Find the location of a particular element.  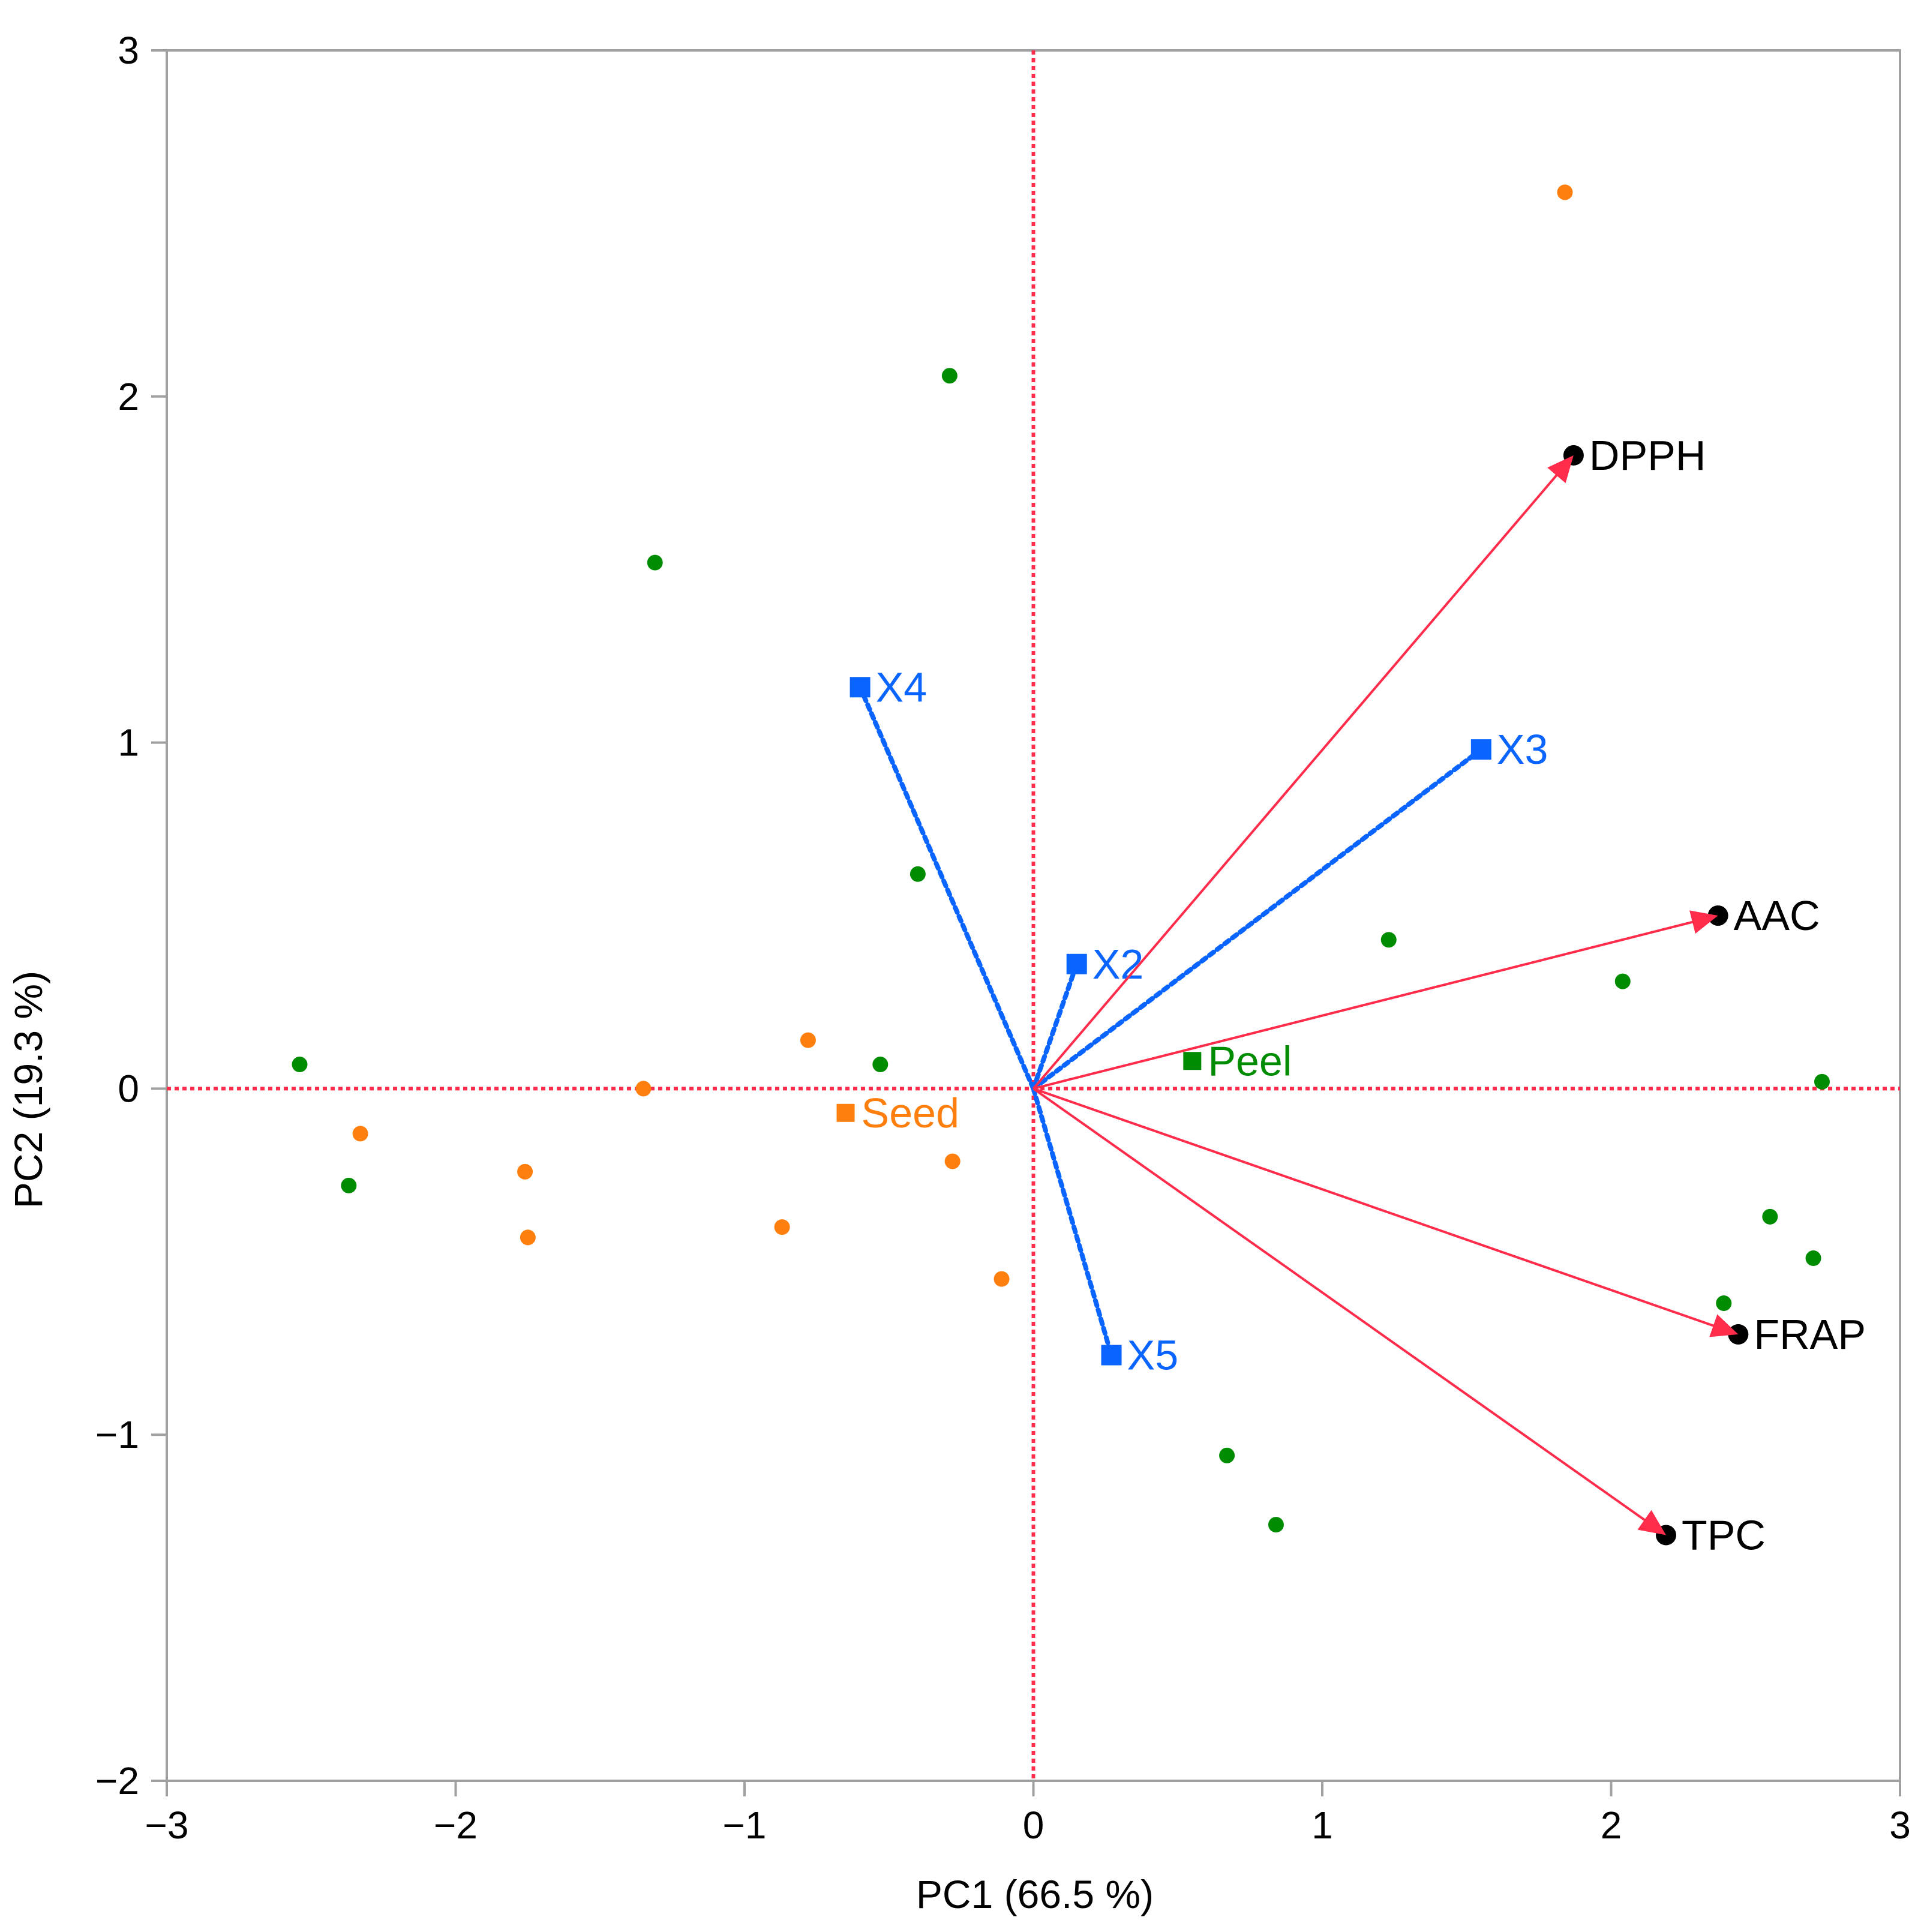

response-vector-frap is located at coordinates (1385, 1211).